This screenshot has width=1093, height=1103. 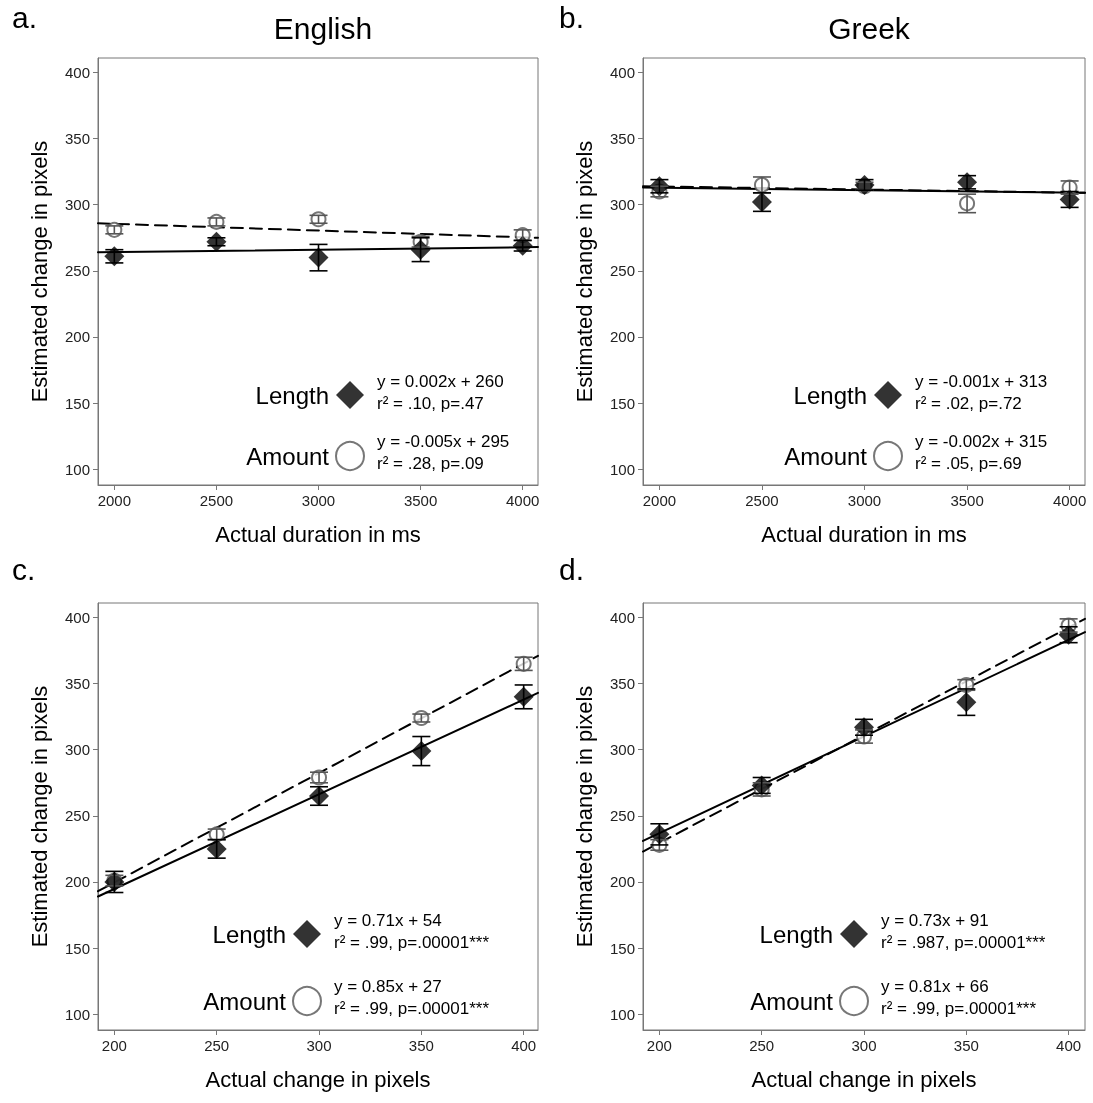 I want to click on annotation: y = -0.002x + 315, so click(x=981, y=441).